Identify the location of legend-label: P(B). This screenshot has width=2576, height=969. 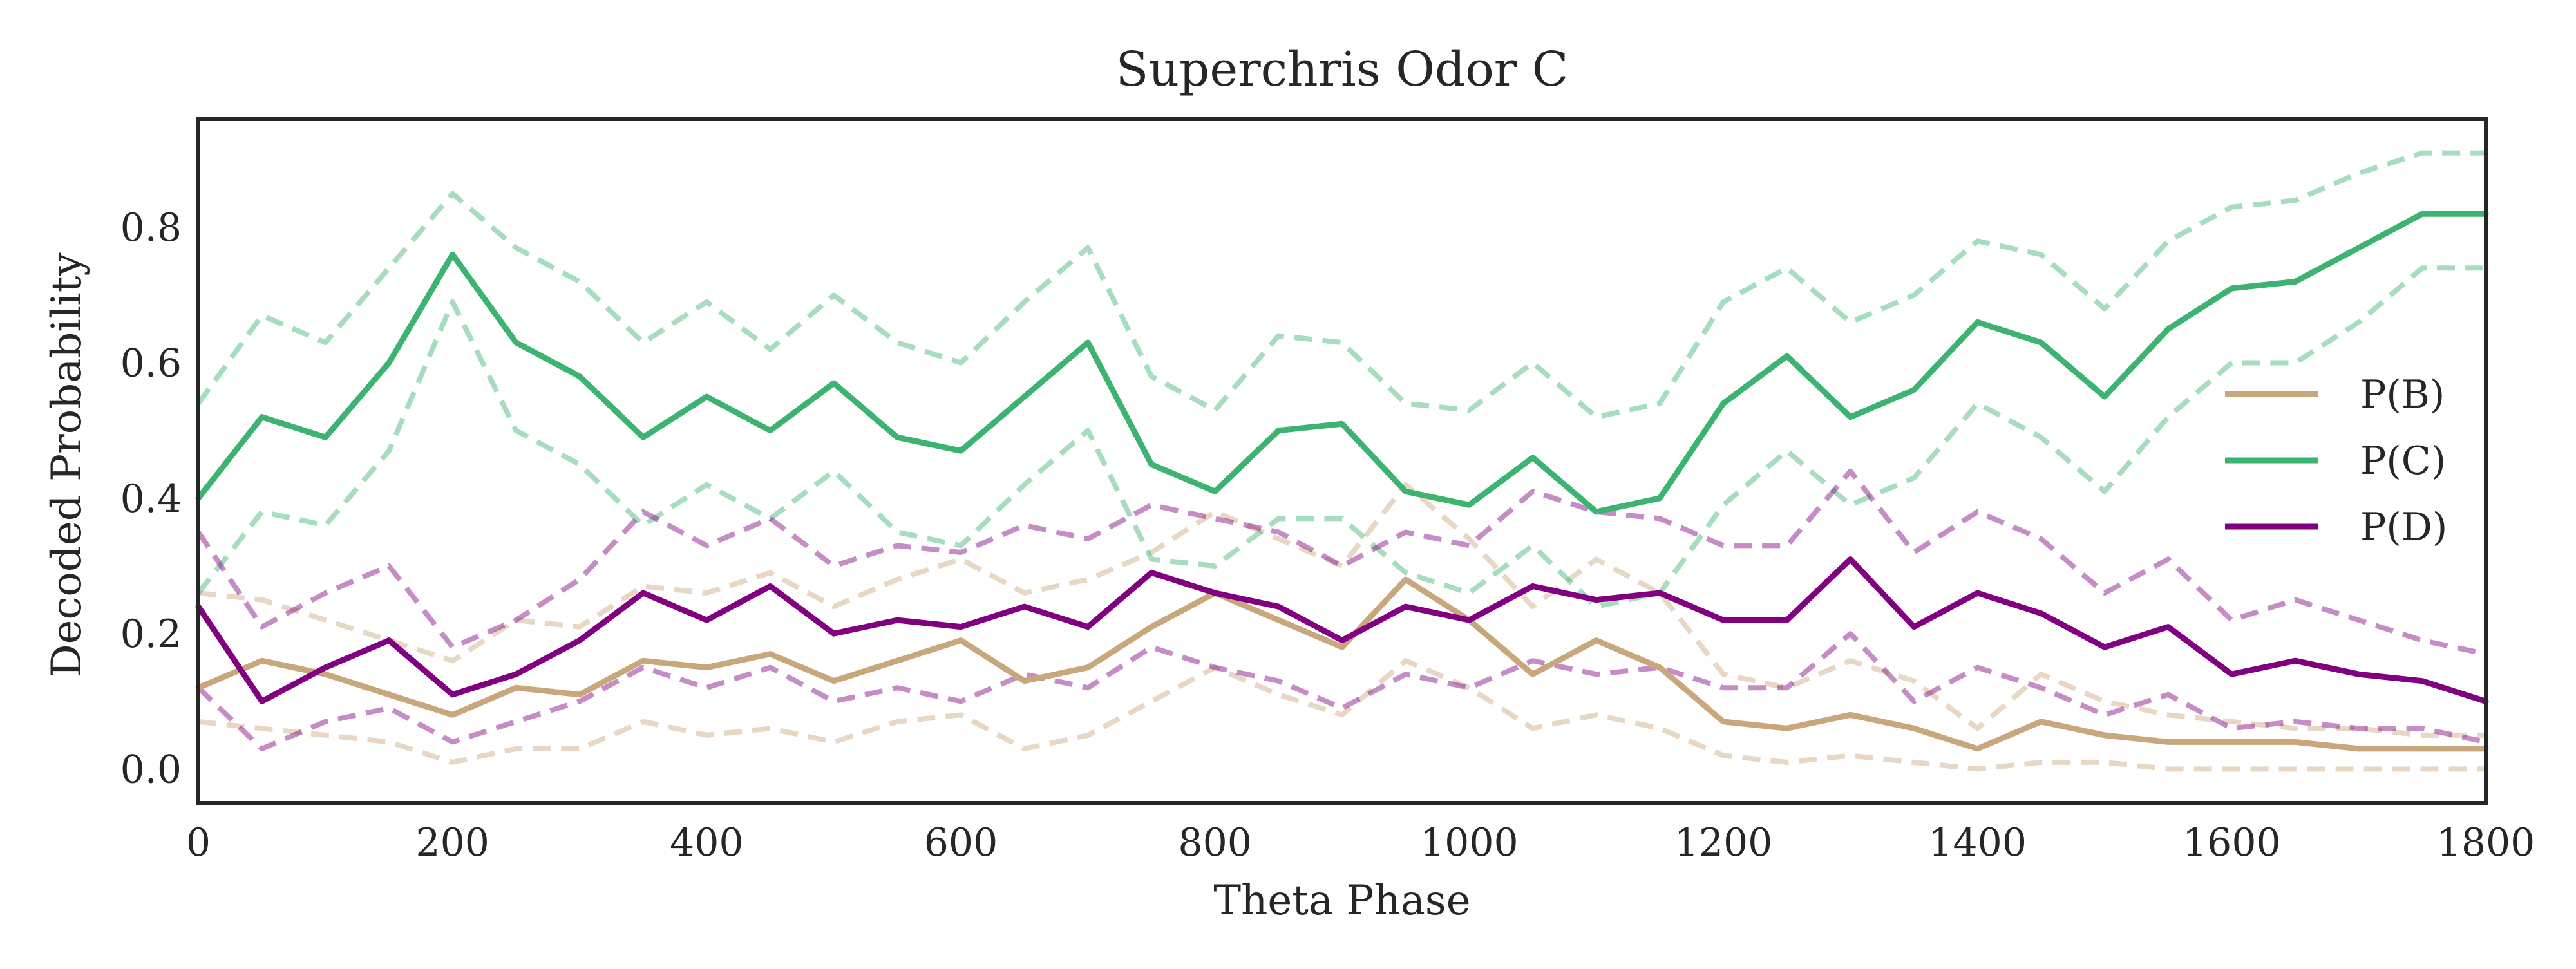
(2402, 395).